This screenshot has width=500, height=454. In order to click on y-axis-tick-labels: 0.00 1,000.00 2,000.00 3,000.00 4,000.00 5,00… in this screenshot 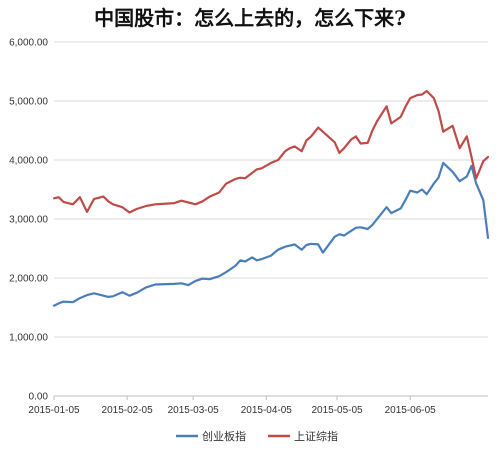, I will do `click(28, 220)`.